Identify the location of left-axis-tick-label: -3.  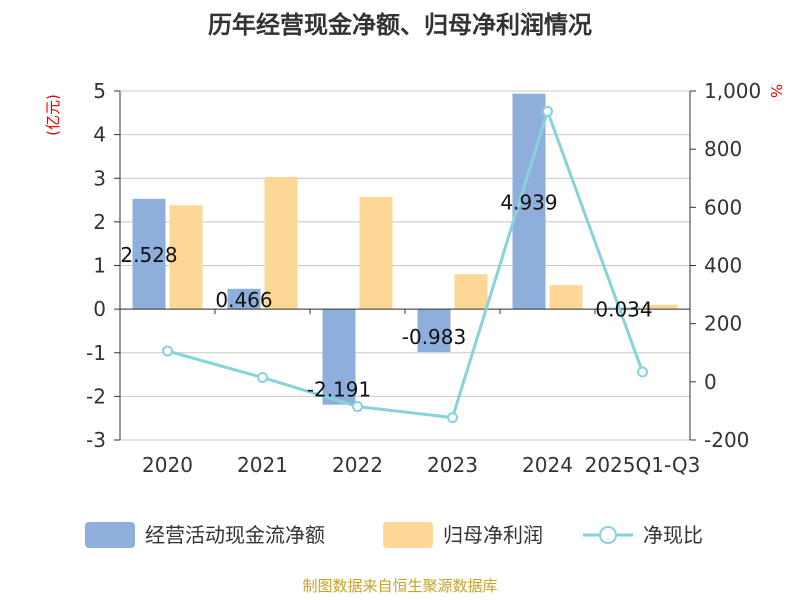
(96, 440).